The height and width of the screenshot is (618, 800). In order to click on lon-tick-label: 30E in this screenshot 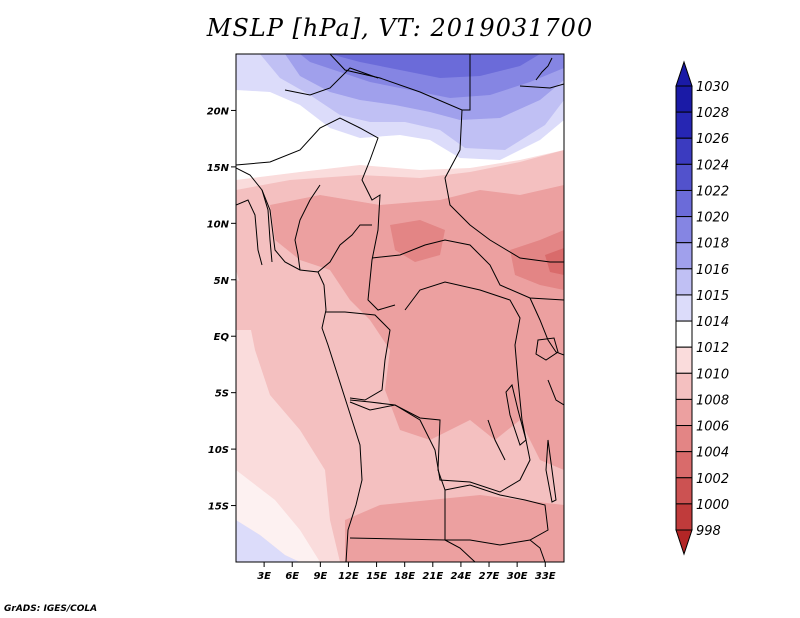, I will do `click(517, 576)`.